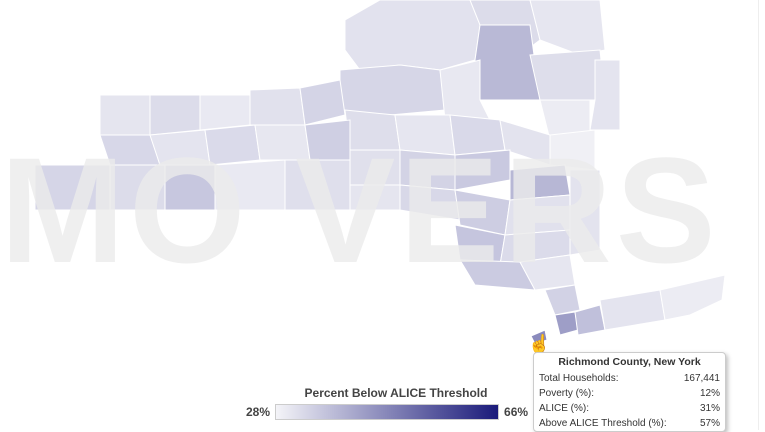 The image size is (765, 432). I want to click on legend: Percent Below ALICE Threshold 28% 66%, so click(391, 403).